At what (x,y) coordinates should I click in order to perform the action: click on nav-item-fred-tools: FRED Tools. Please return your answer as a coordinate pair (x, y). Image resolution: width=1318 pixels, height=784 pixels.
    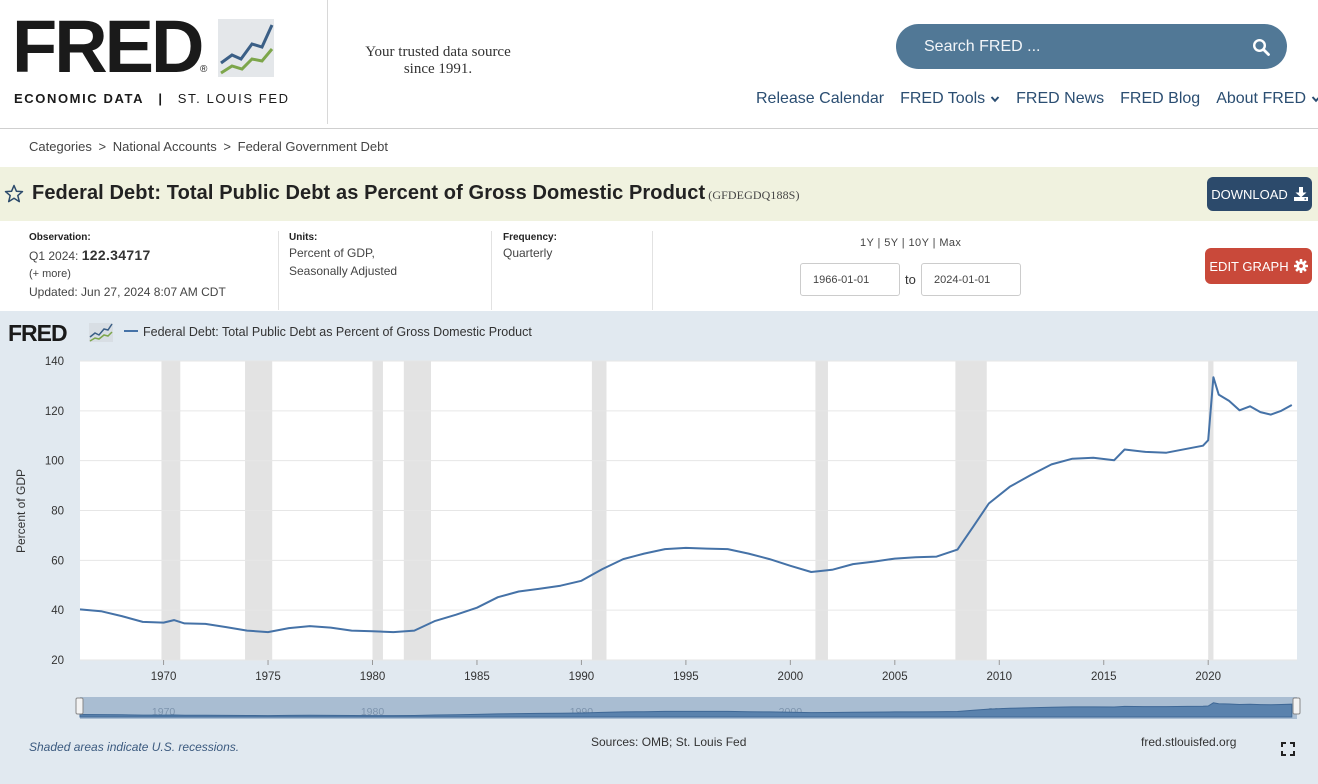
    Looking at the image, I should click on (950, 99).